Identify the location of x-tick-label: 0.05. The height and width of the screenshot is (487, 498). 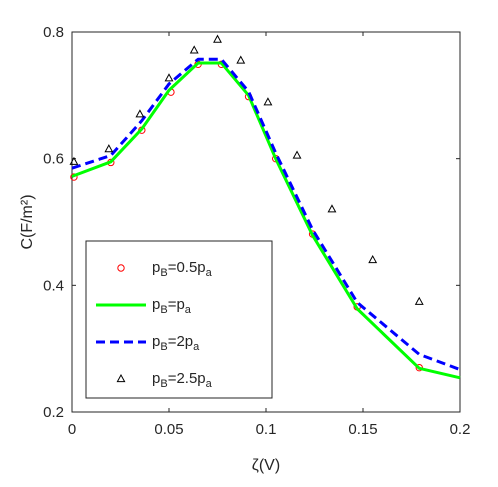
(168, 429).